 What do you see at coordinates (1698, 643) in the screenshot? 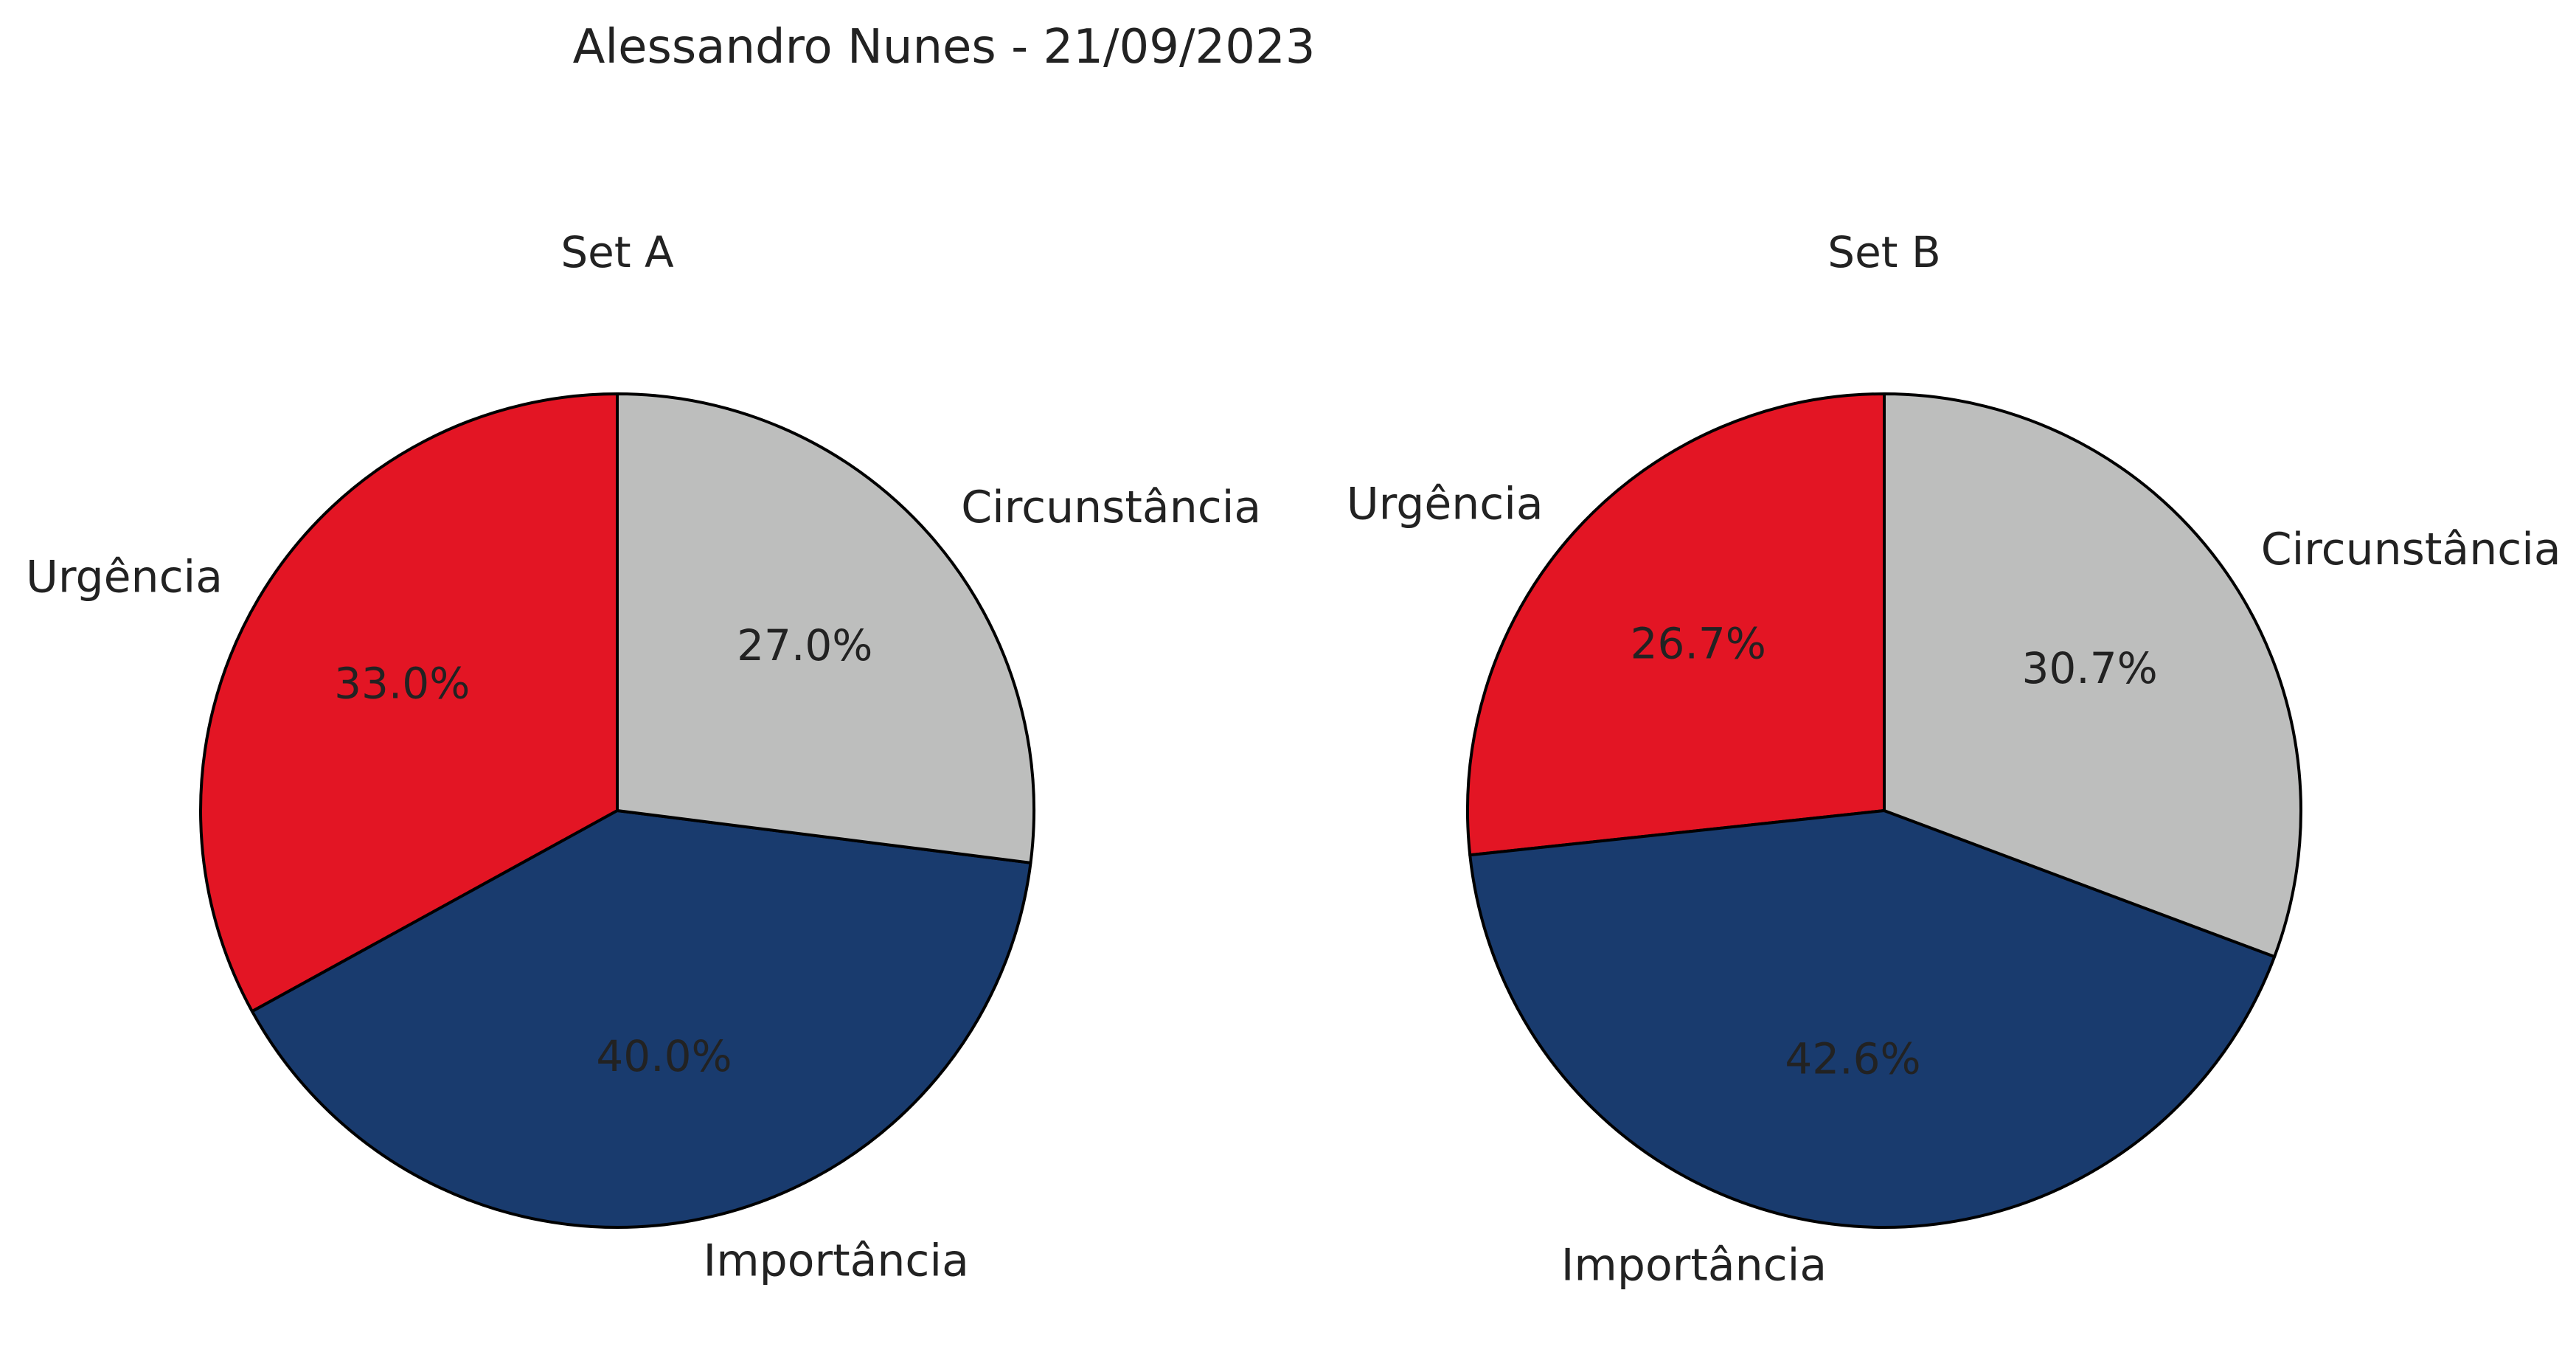
I see `percent-label-urgencia: 26.7%` at bounding box center [1698, 643].